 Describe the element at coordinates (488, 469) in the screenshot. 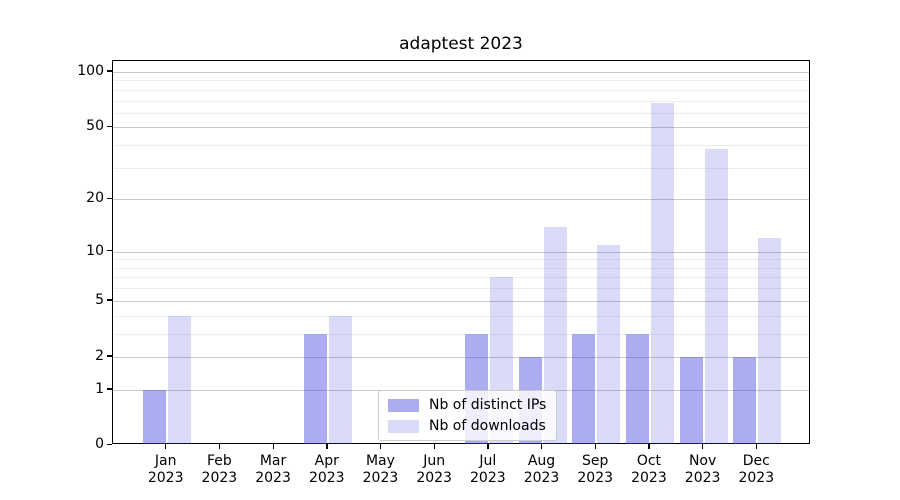

I see `x-axis-tick-label: Jul 2023` at that location.